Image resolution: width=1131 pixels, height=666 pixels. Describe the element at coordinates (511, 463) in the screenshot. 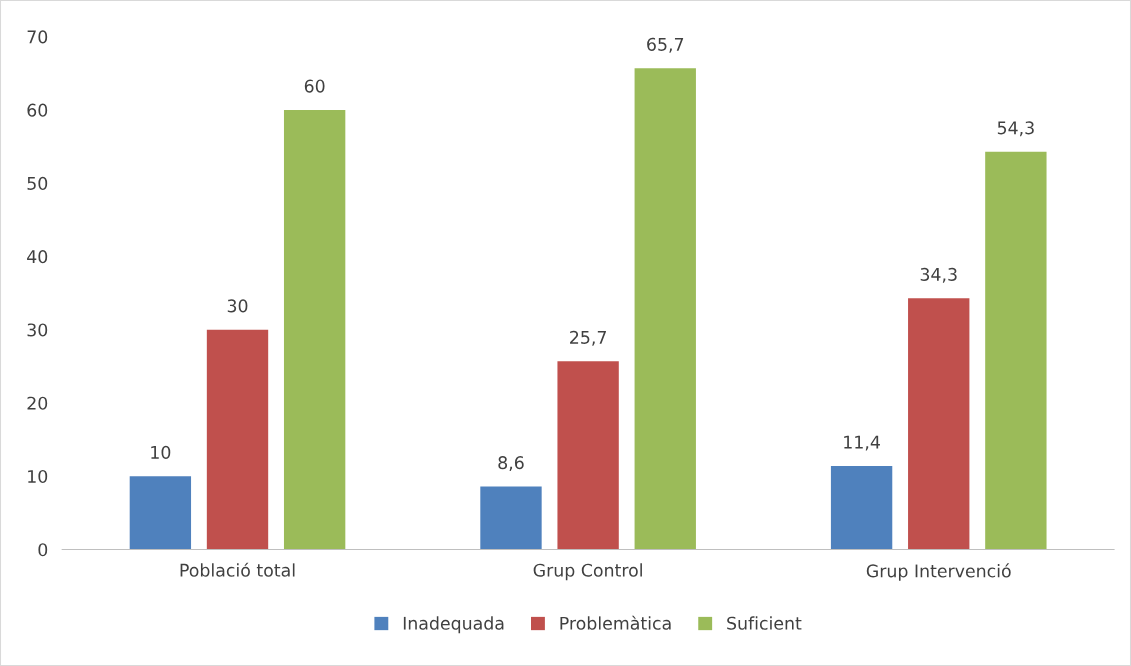

I see `data-label: 8,6` at that location.